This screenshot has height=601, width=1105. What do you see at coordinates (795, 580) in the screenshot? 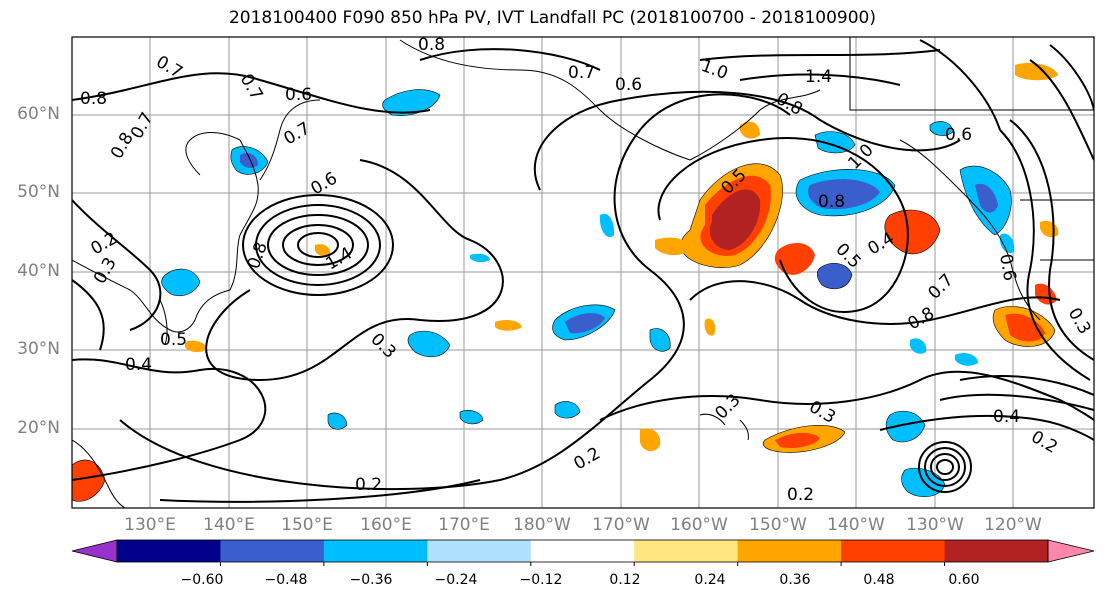
I see `colorbar-tick-label: 0.36` at bounding box center [795, 580].